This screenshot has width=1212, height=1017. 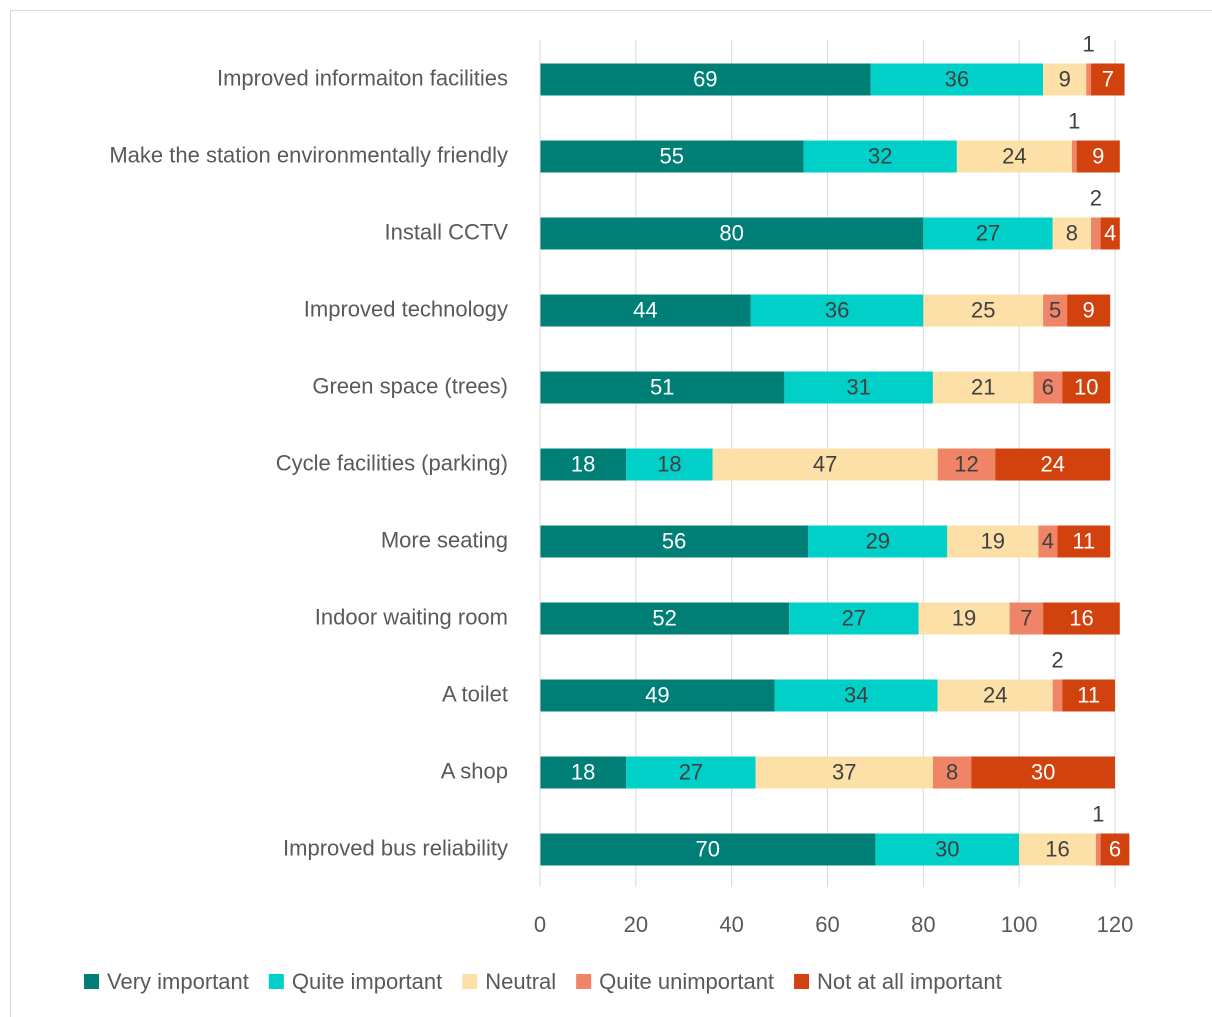 What do you see at coordinates (827, 924) in the screenshot?
I see `x-tick-label: 60` at bounding box center [827, 924].